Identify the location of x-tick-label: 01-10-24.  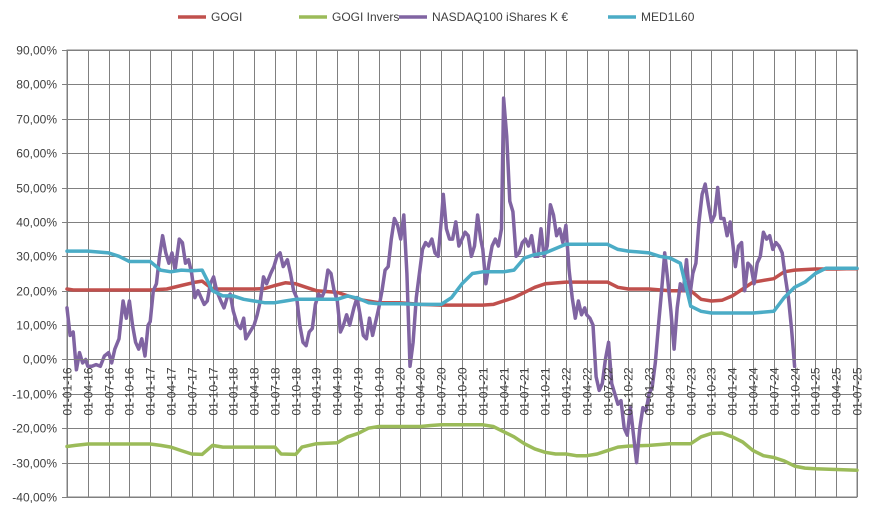
(796, 391).